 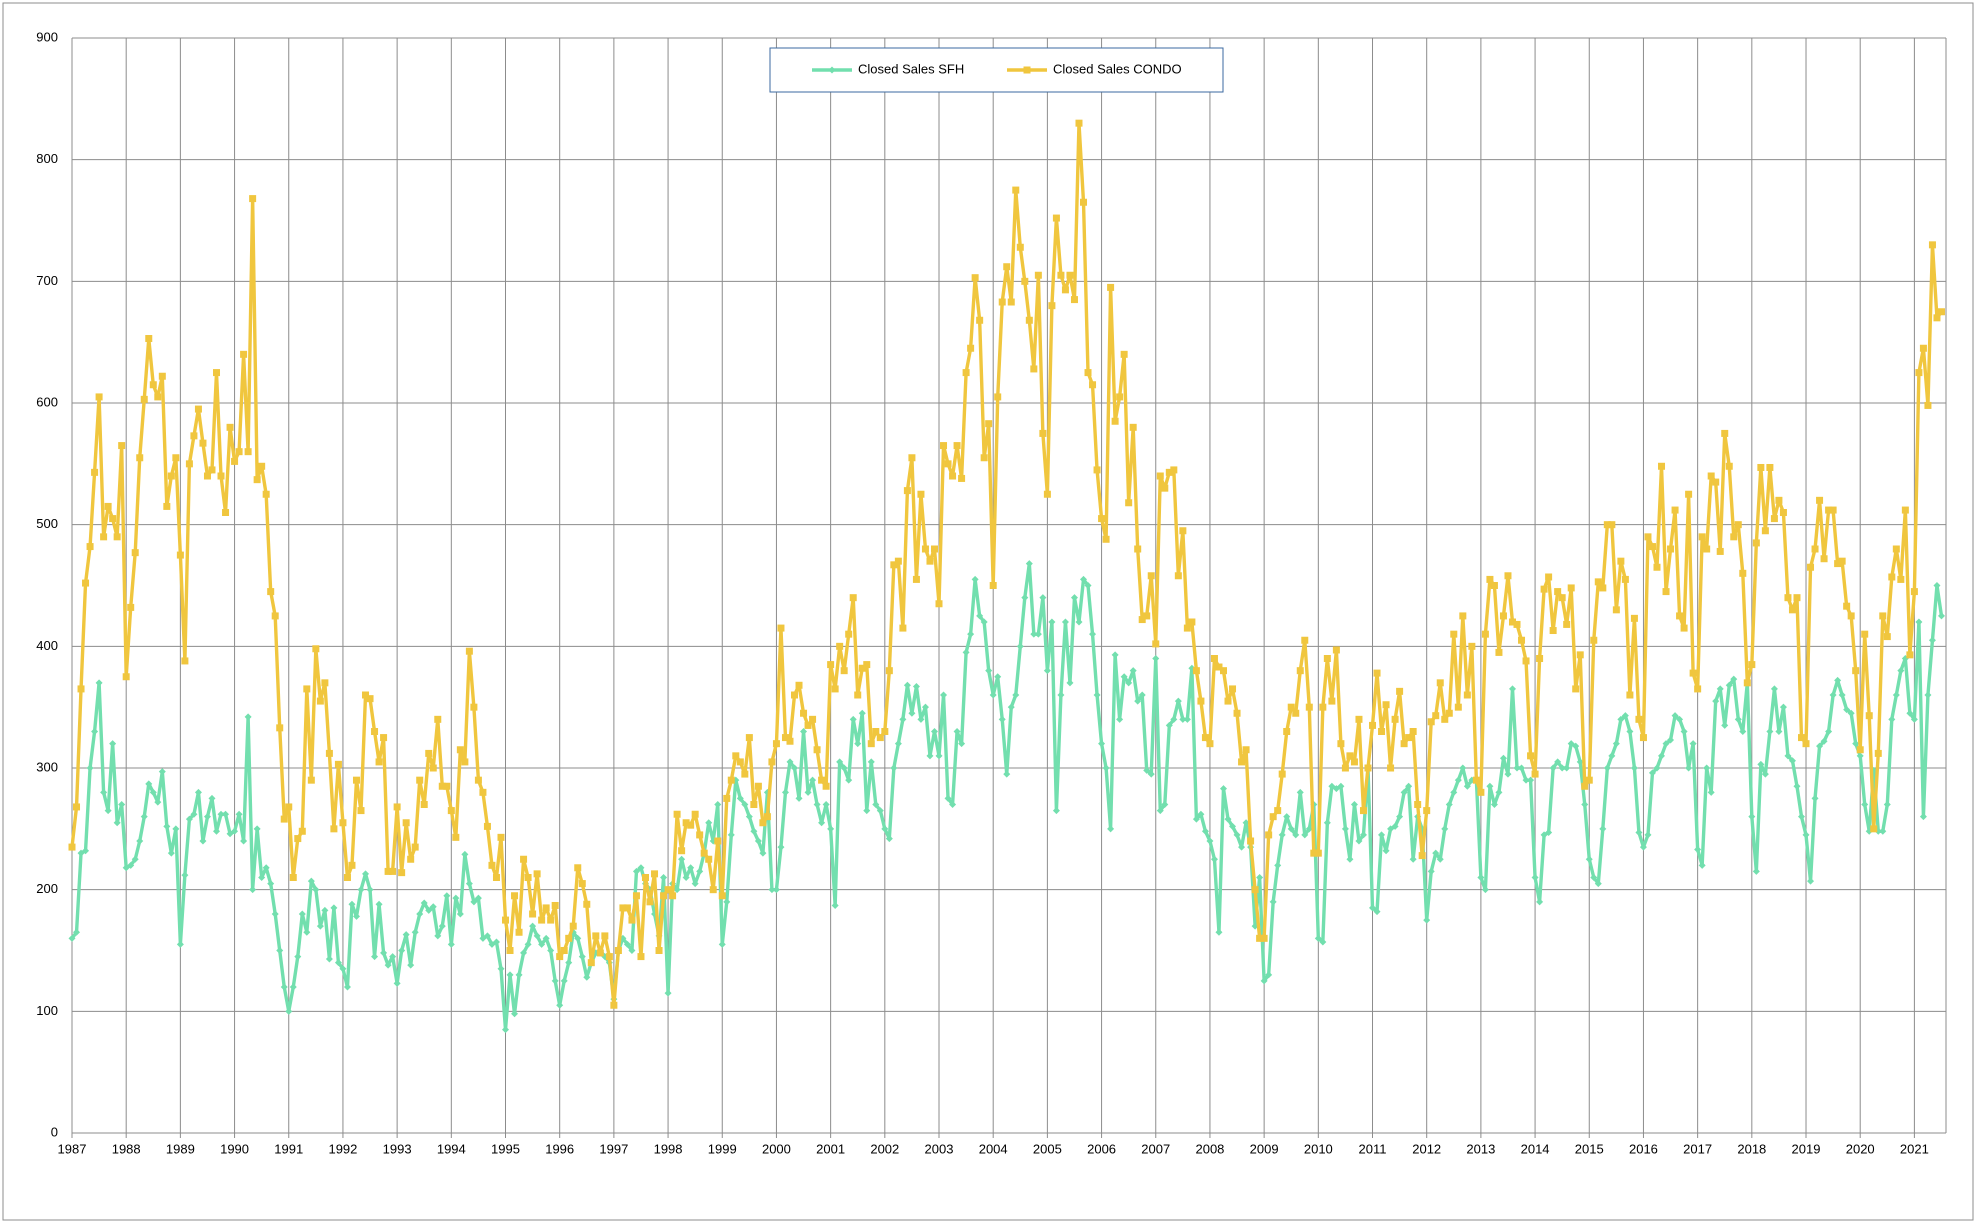 I want to click on x-tick-label: 2007, so click(x=1155, y=1148).